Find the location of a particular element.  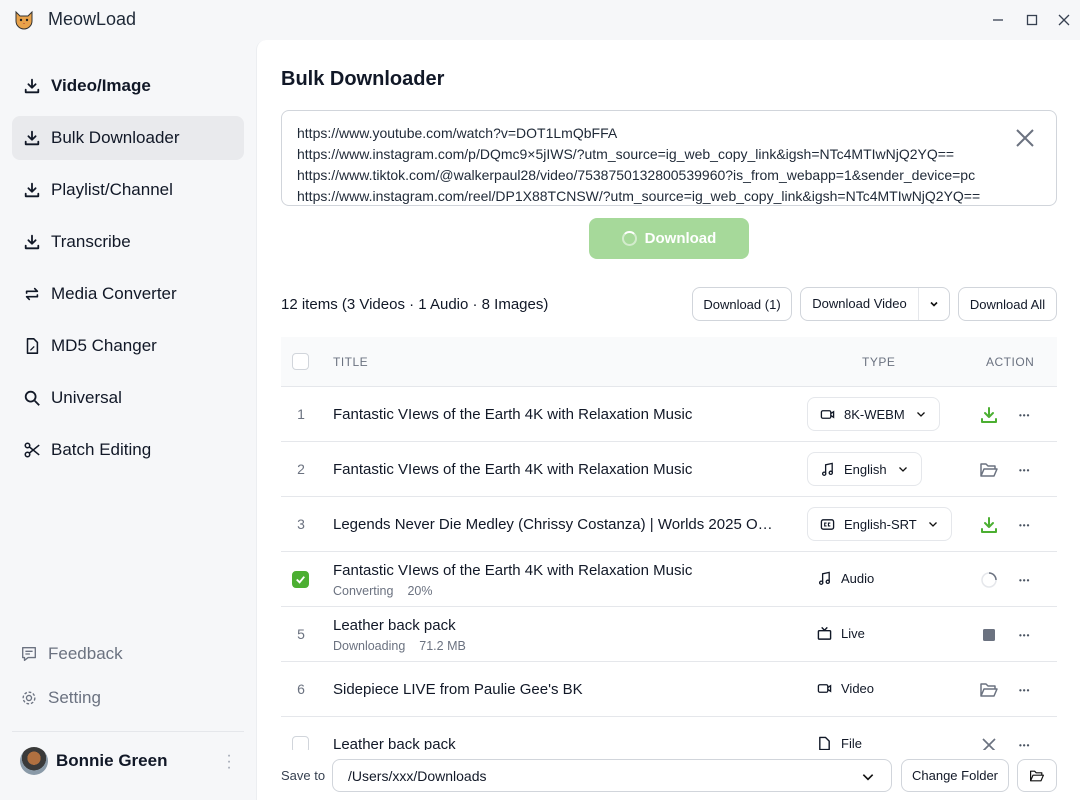

items-summary: 12 items (3 Videos · 1 Audio · 8 Images) is located at coordinates (415, 304).